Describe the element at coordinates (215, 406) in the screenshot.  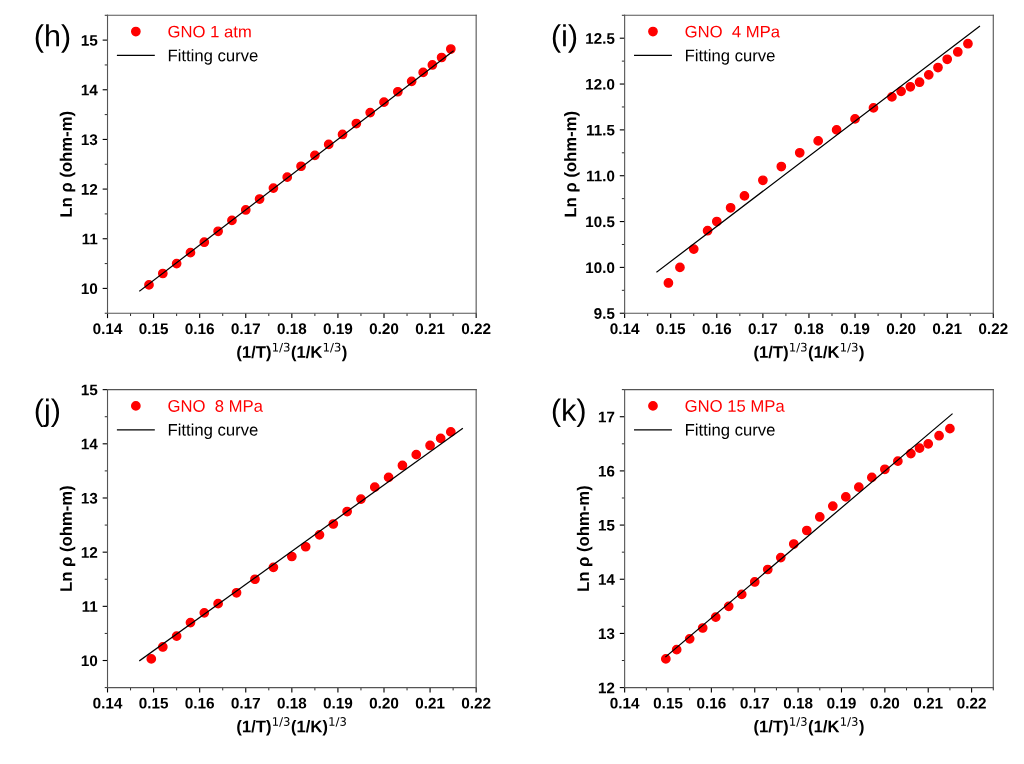
I see `legend-label: GNO 8 MPa` at that location.